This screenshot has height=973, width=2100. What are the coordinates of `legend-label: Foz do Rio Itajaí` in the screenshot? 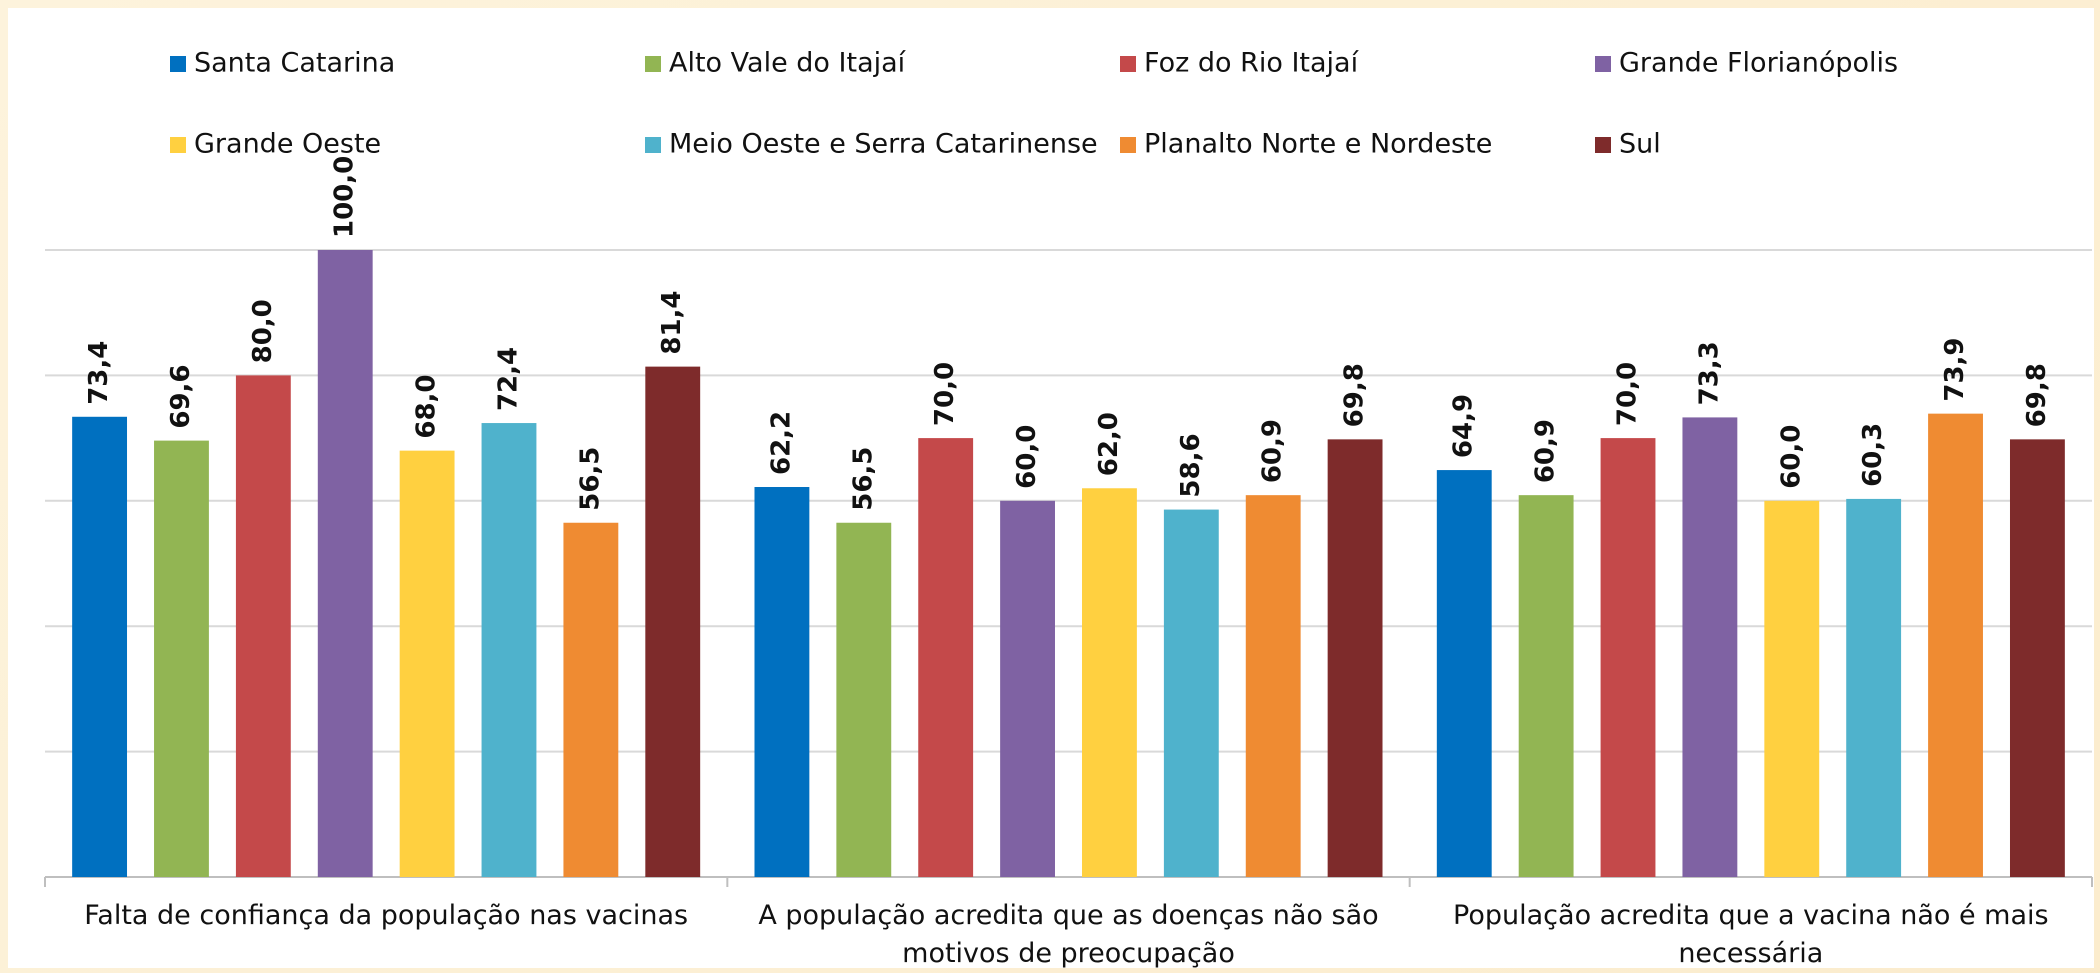 It's located at (1252, 63).